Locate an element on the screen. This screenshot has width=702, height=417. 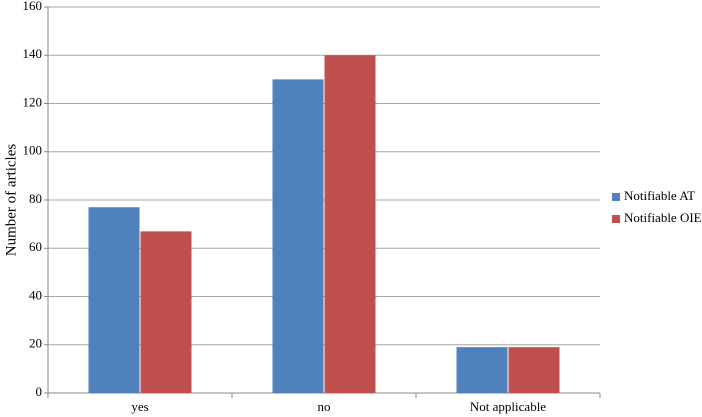
y-tick-label: 140 is located at coordinates (33, 53).